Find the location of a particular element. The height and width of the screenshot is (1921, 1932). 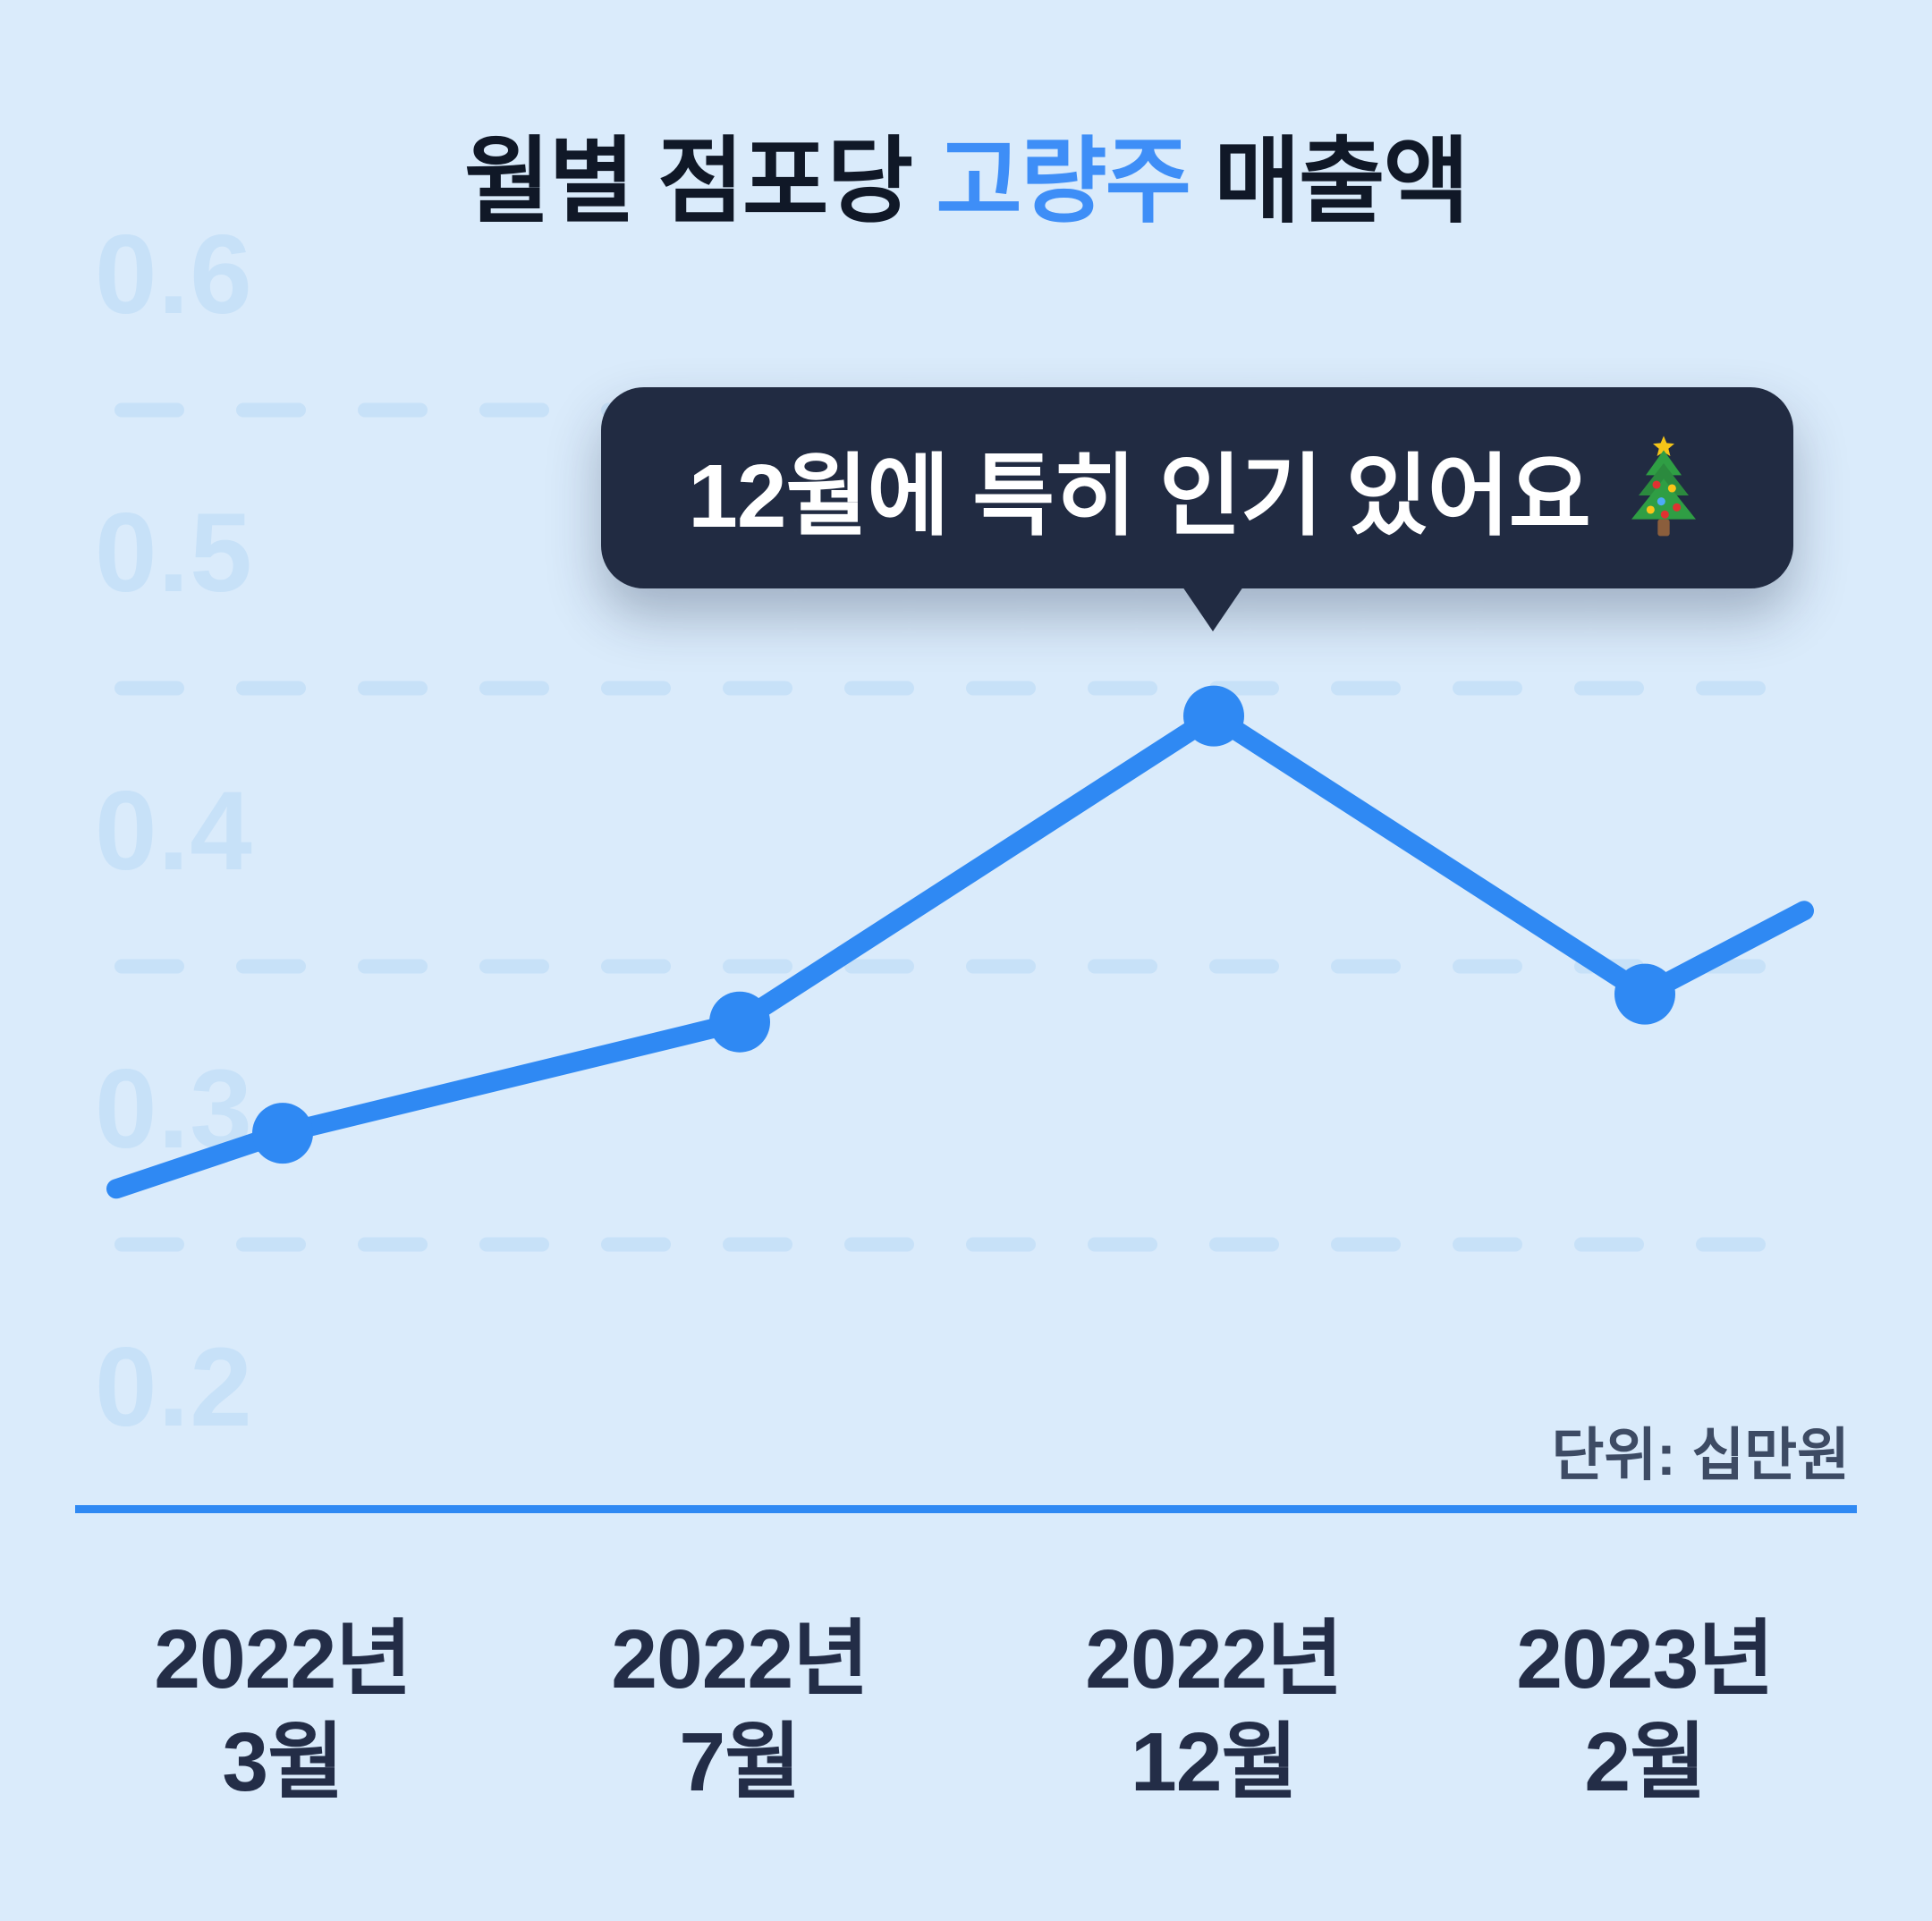

chart-title-prefix: 월별 점포당 is located at coordinates (699, 182).